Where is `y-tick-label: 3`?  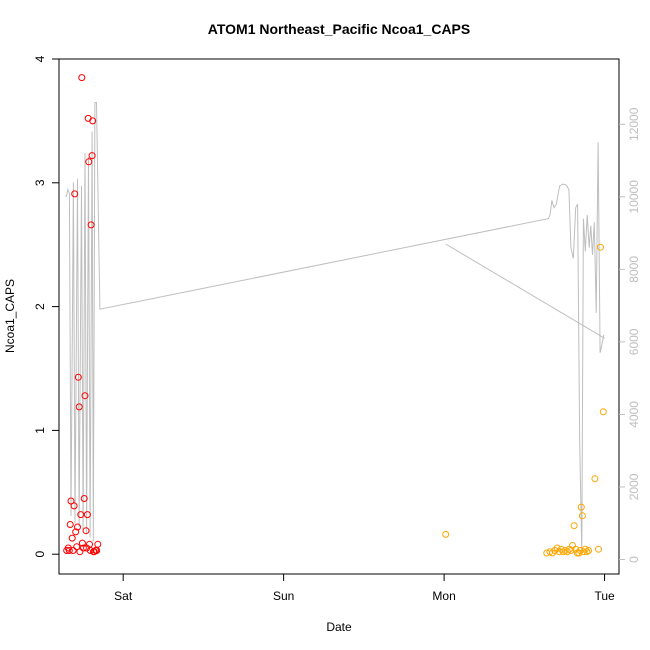
y-tick-label: 3 is located at coordinates (40, 182).